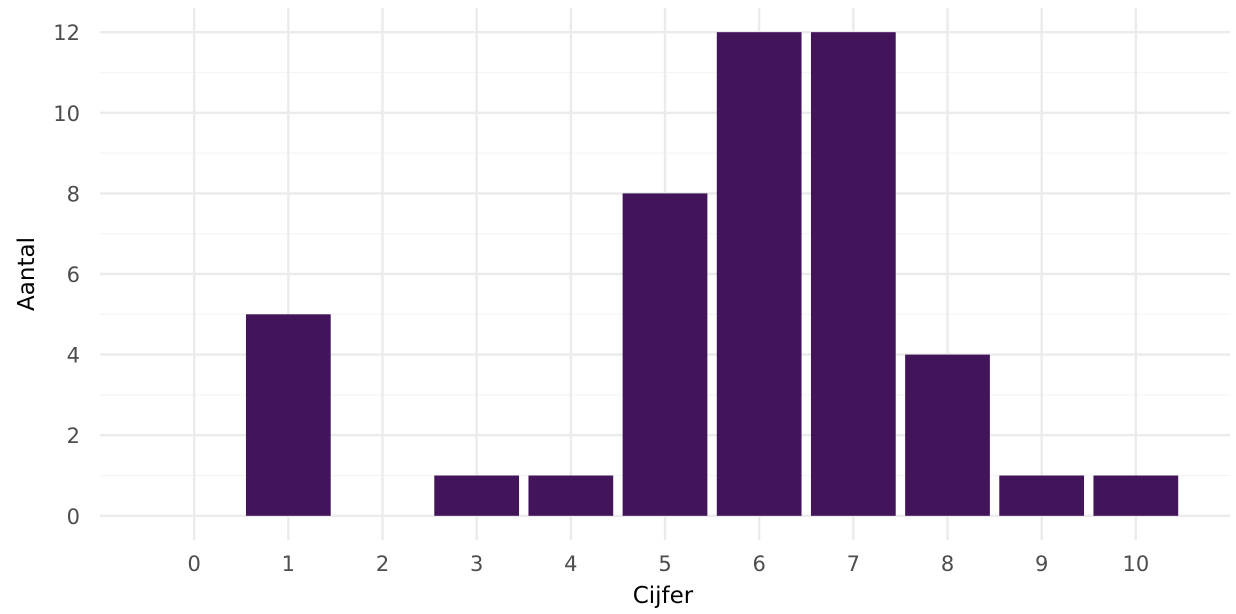  Describe the element at coordinates (947, 564) in the screenshot. I see `x-tick-label: 8` at that location.